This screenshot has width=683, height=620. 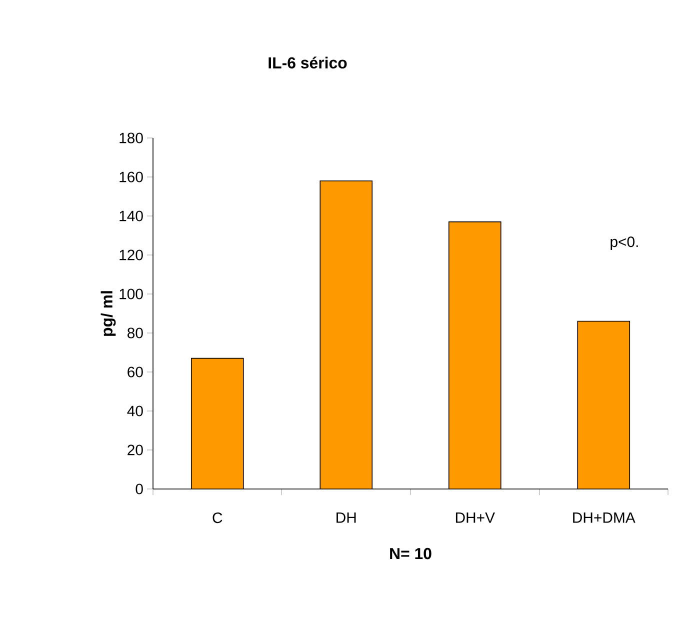 What do you see at coordinates (108, 313) in the screenshot?
I see `y-axis-title: pg/ ml` at bounding box center [108, 313].